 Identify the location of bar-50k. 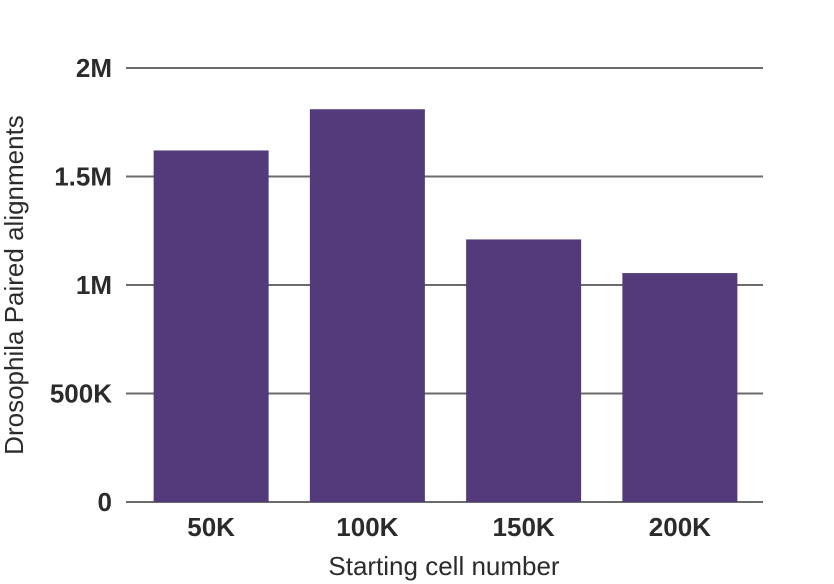
(211, 326).